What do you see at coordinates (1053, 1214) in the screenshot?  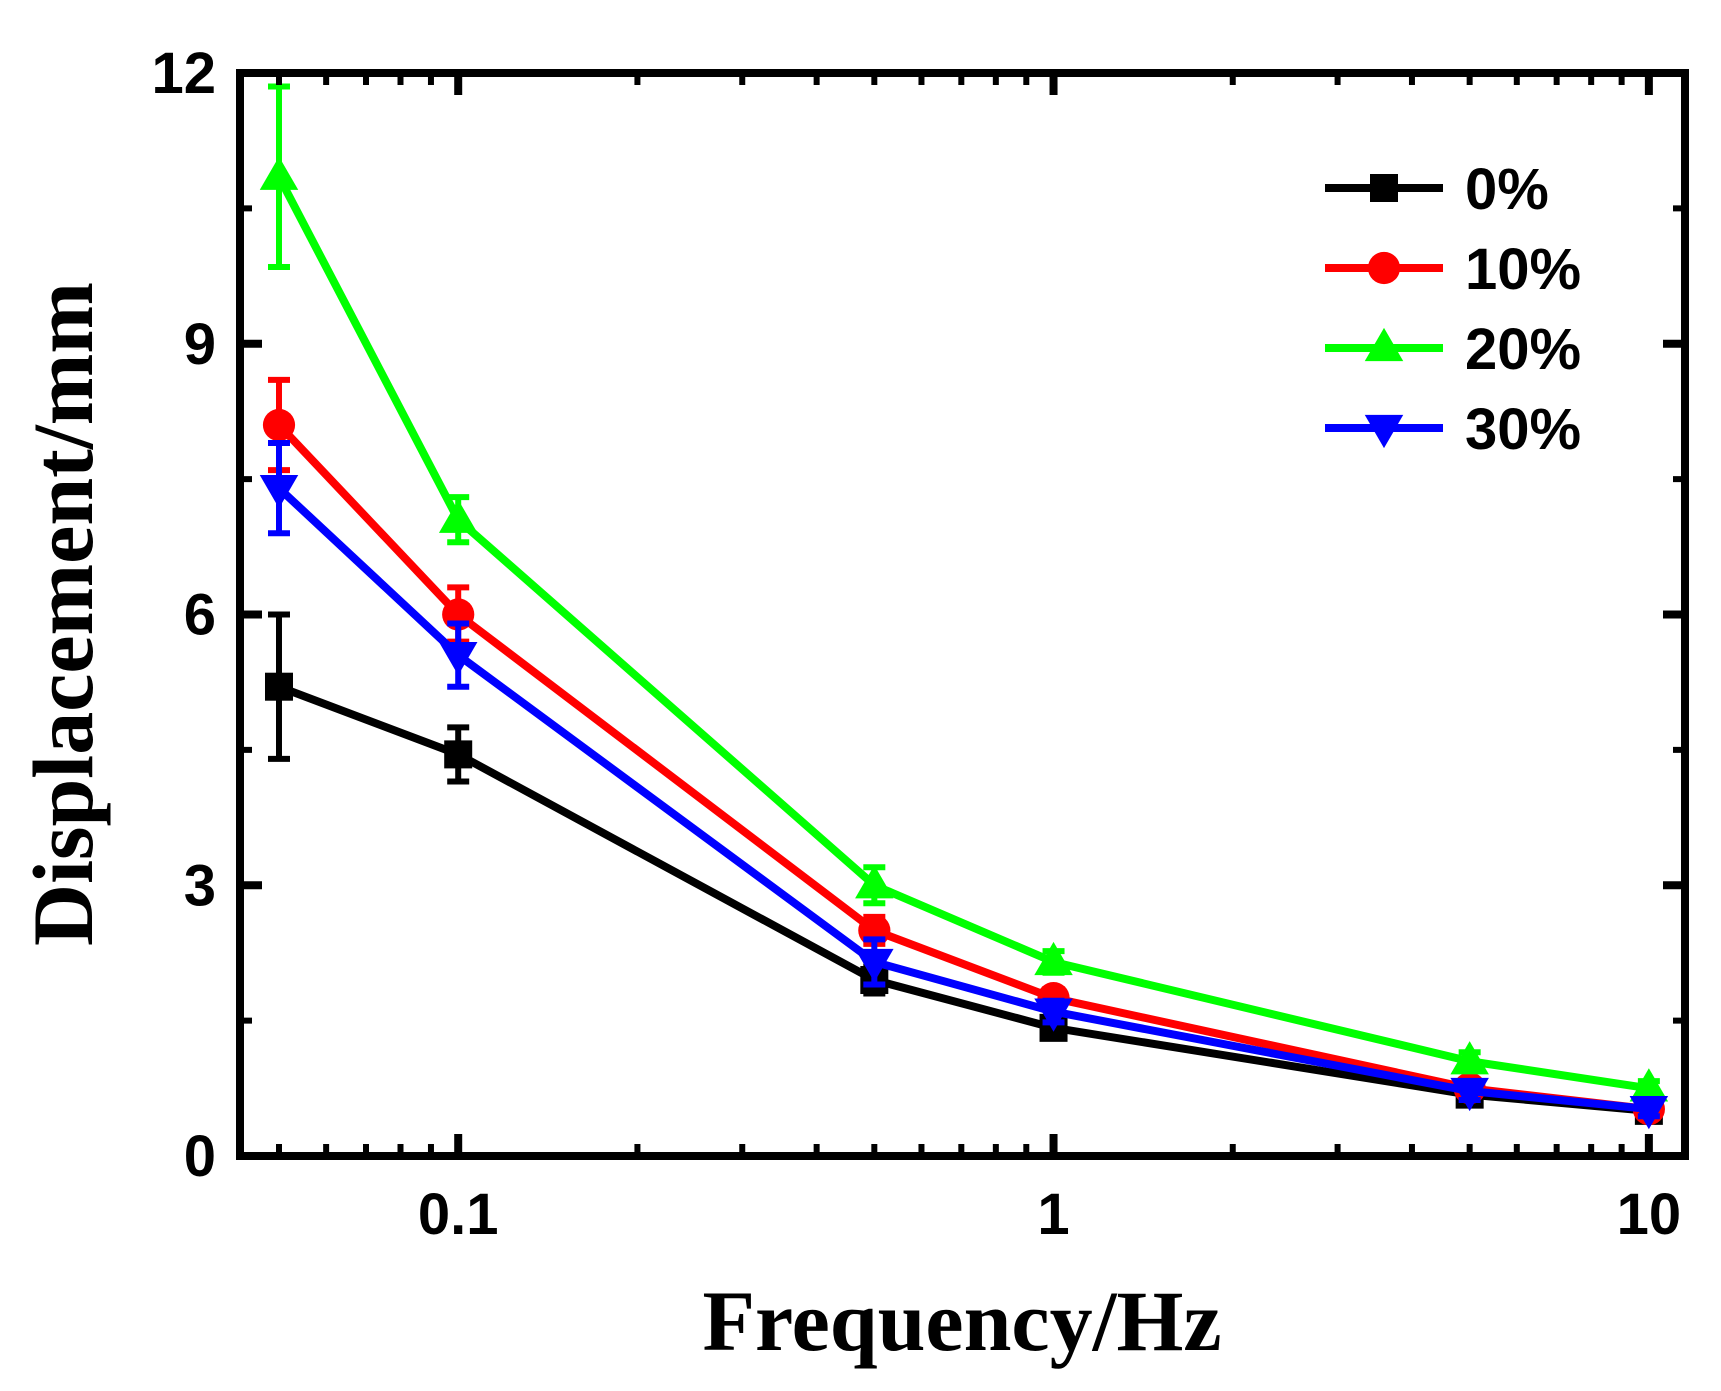 I see `x-tick-label: 1` at bounding box center [1053, 1214].